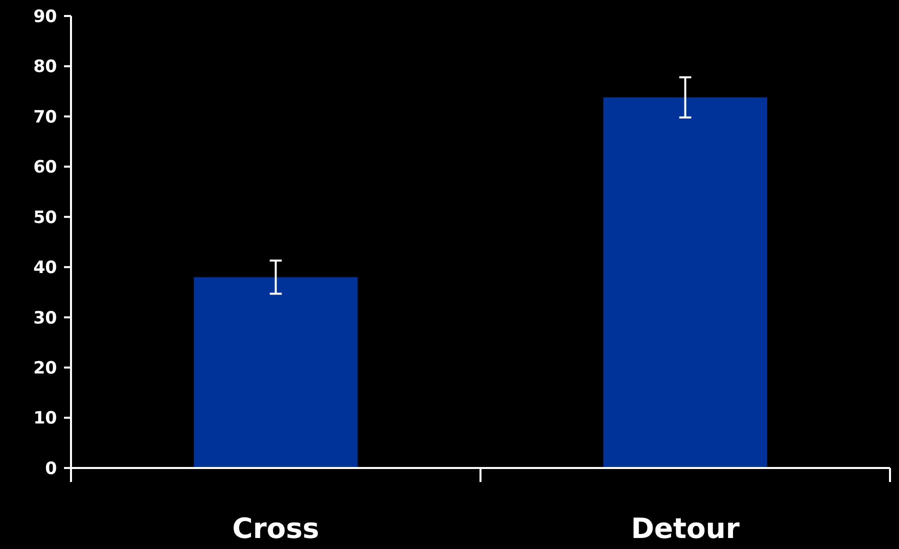 The height and width of the screenshot is (549, 899). I want to click on y-tick-label: 10, so click(45, 418).